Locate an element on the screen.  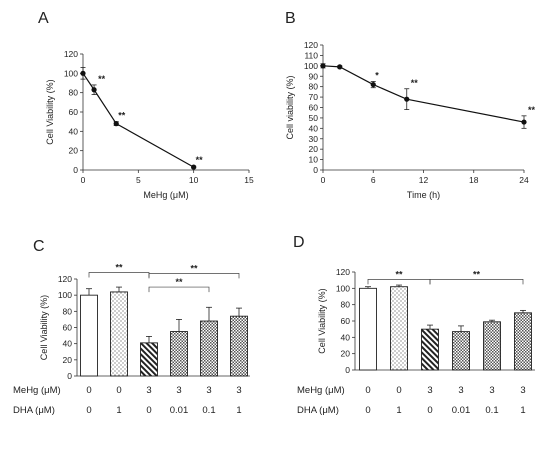
panel-b-y-tick-label: 70 is located at coordinates (314, 97).